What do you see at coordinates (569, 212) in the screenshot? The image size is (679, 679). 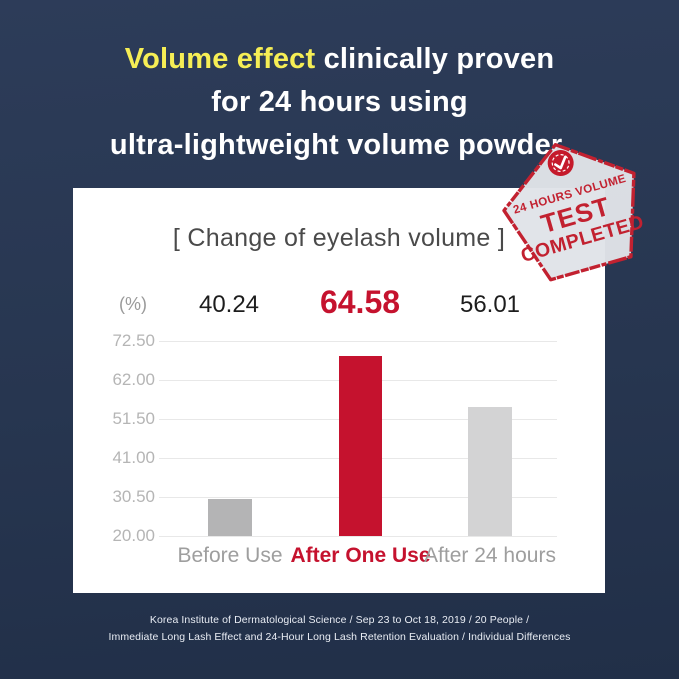 I see `stamp-pentagon` at bounding box center [569, 212].